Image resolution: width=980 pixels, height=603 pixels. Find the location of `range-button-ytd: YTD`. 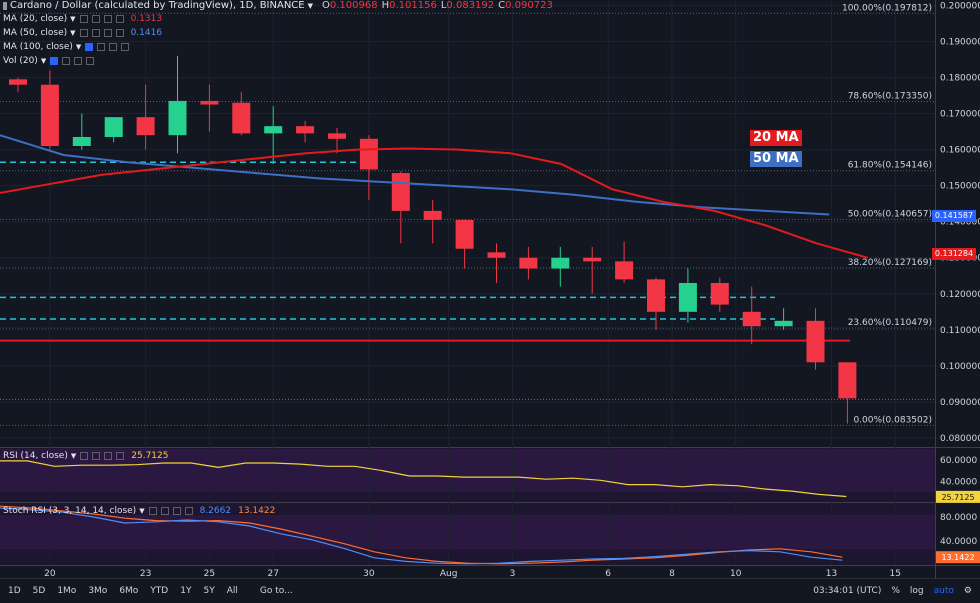

range-button-ytd: YTD is located at coordinates (159, 591).